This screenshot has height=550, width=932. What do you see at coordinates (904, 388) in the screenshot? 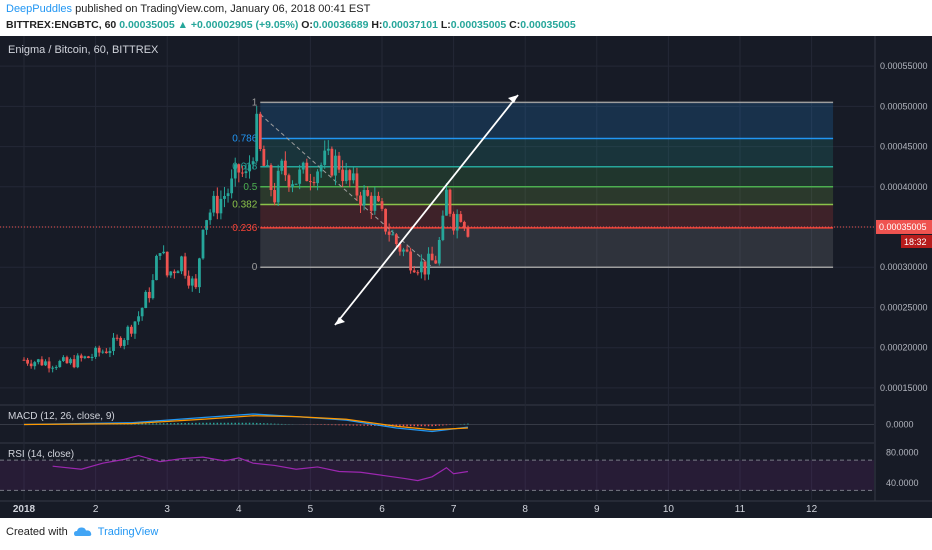
I see `price-tick-label: 0.00015000` at bounding box center [904, 388].